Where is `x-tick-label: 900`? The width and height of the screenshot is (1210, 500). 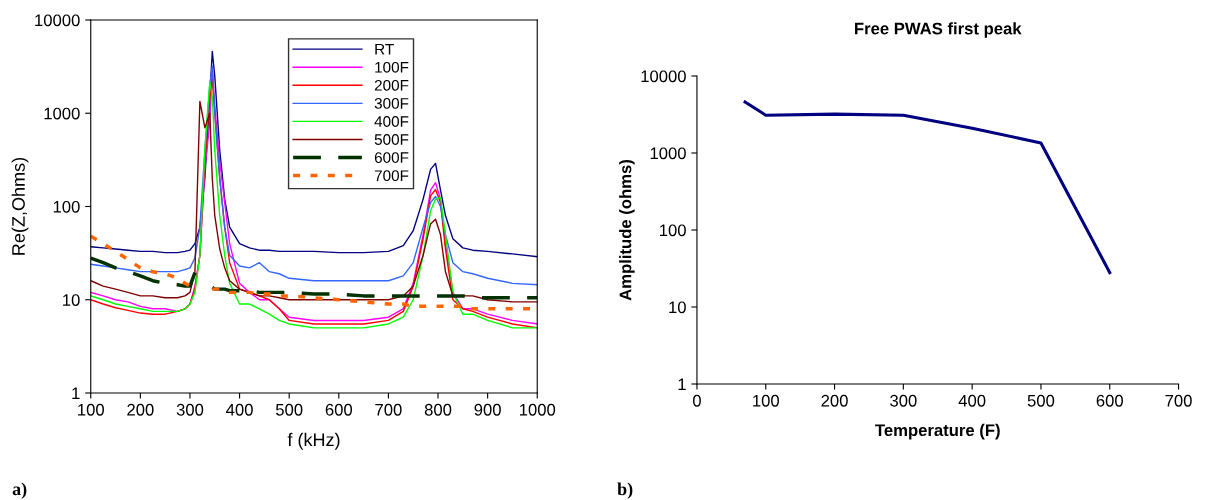 x-tick-label: 900 is located at coordinates (487, 409).